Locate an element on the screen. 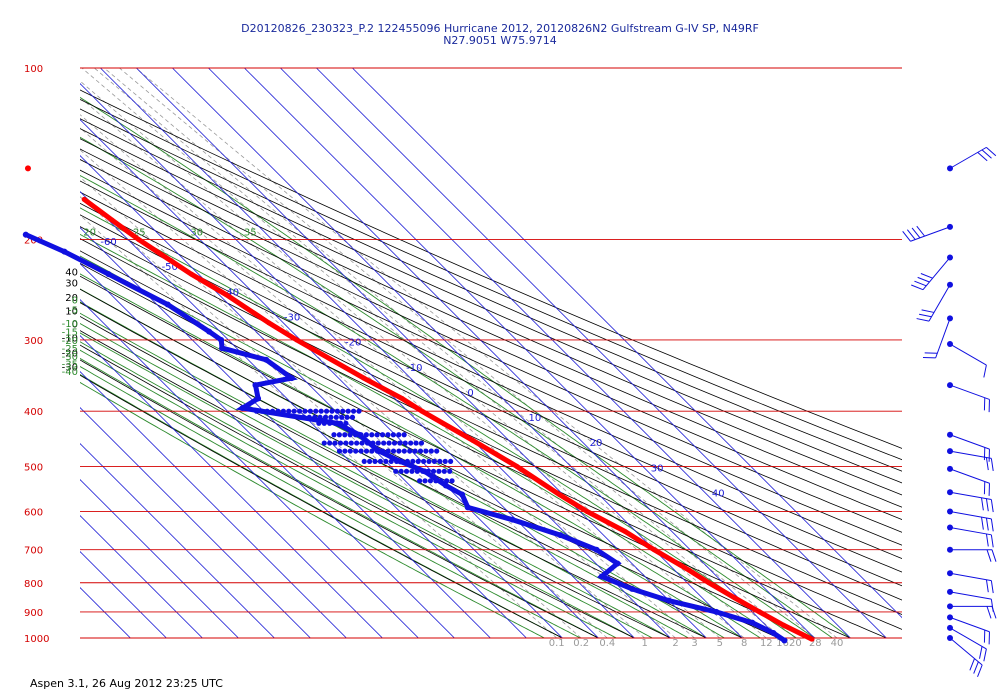  wind-station-dot is located at coordinates (950, 511).